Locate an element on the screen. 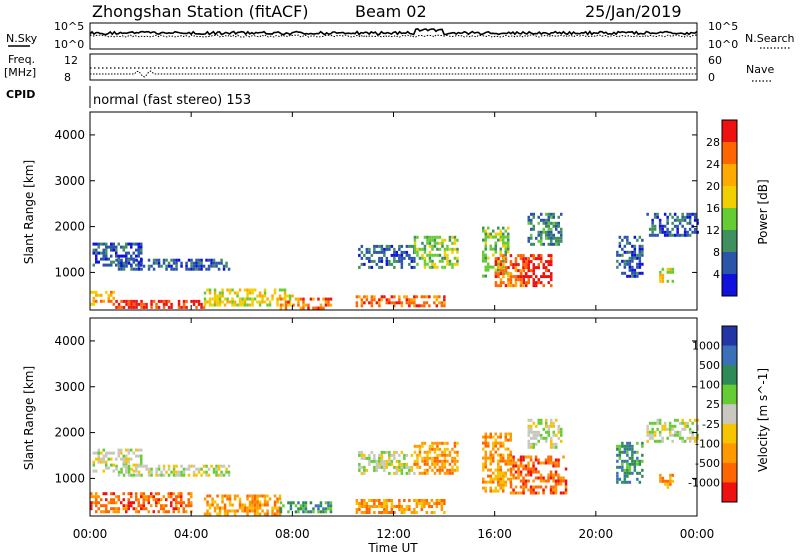 This screenshot has height=554, width=800. beam-label: Beam 02 is located at coordinates (391, 11).